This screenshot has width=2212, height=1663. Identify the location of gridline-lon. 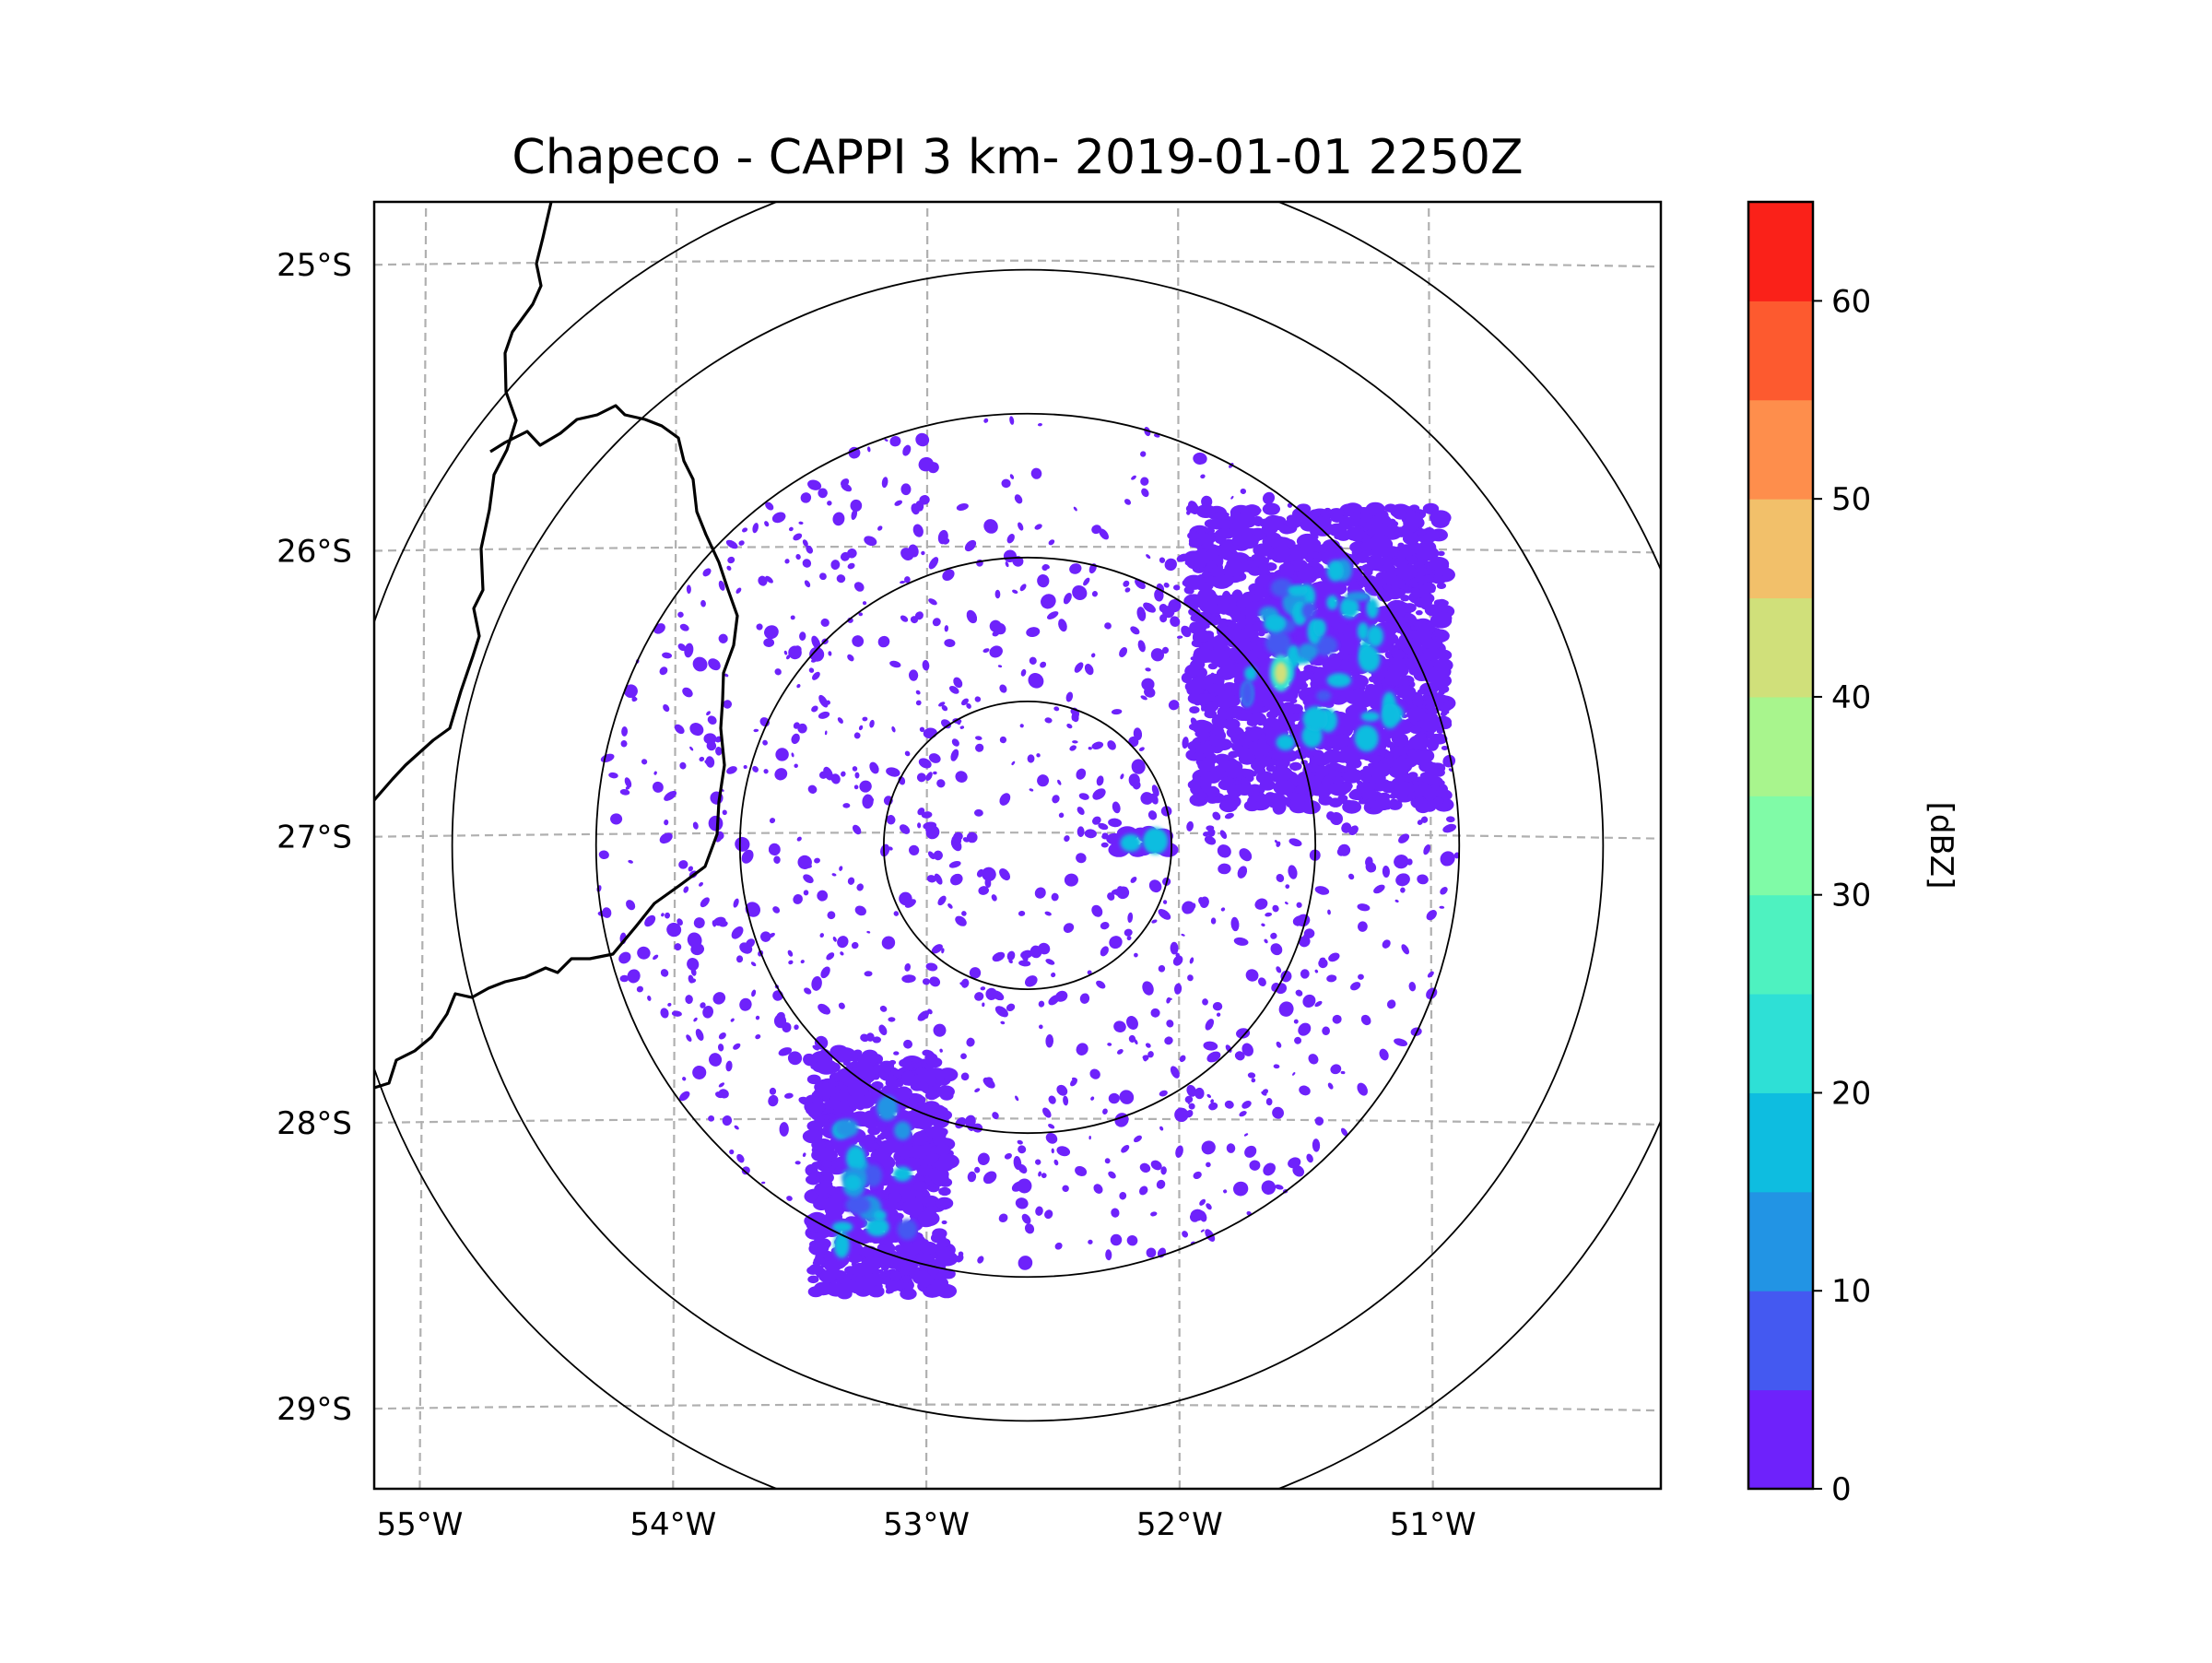
(1431, 845).